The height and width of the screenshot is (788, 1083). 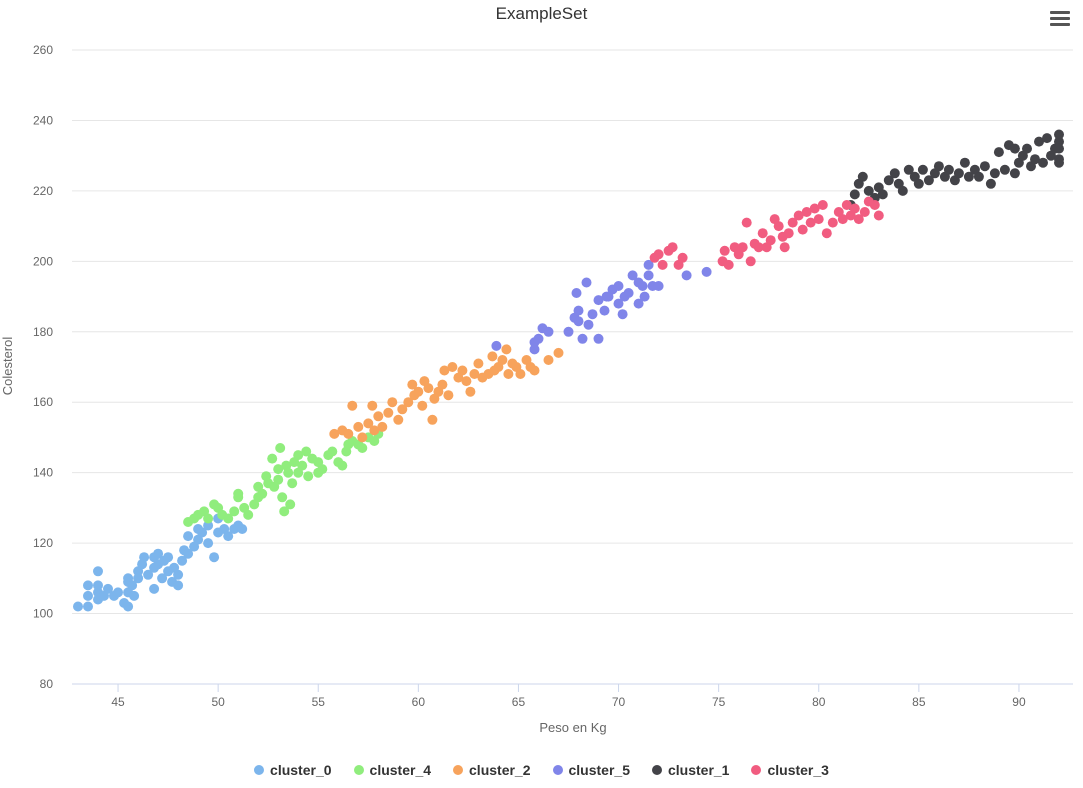 What do you see at coordinates (293, 770) in the screenshot?
I see `legend-item-cluster_0: cluster_0` at bounding box center [293, 770].